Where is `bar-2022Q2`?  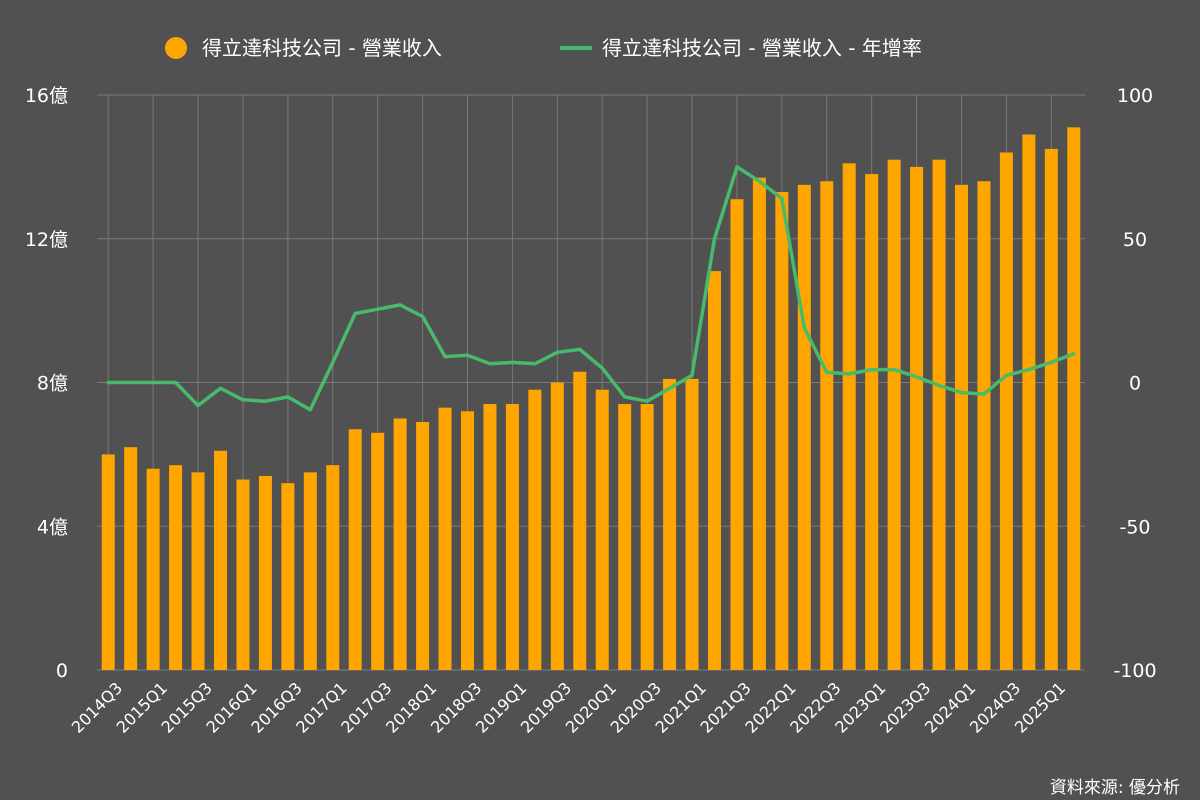
bar-2022Q2 is located at coordinates (804, 427).